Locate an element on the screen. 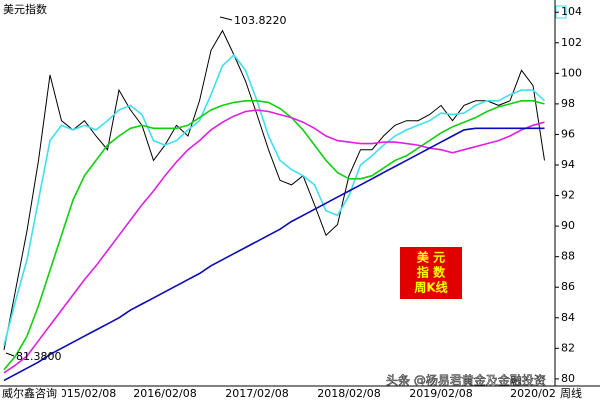 The image size is (600, 404). watermark: 头条 @杨易君黄金及金融投资 is located at coordinates (466, 380).